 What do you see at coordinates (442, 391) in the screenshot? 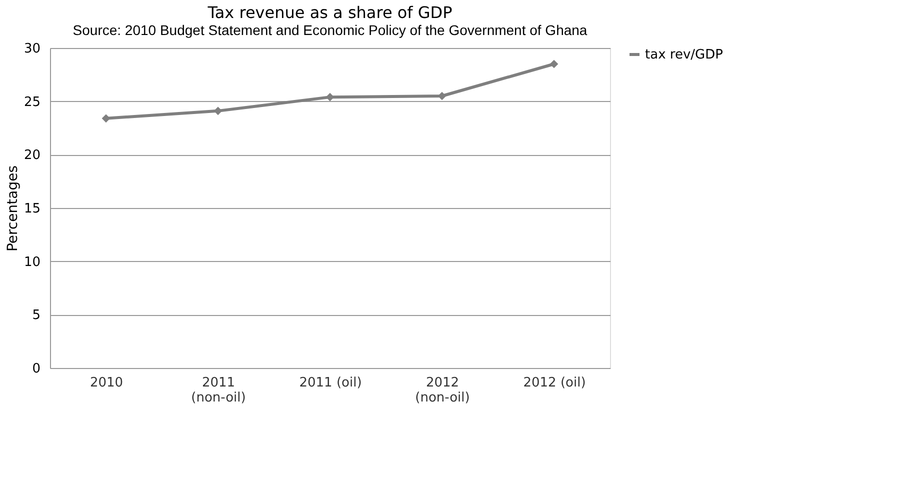
I see `x-tick-label: 2012 (non-oil)` at bounding box center [442, 391].